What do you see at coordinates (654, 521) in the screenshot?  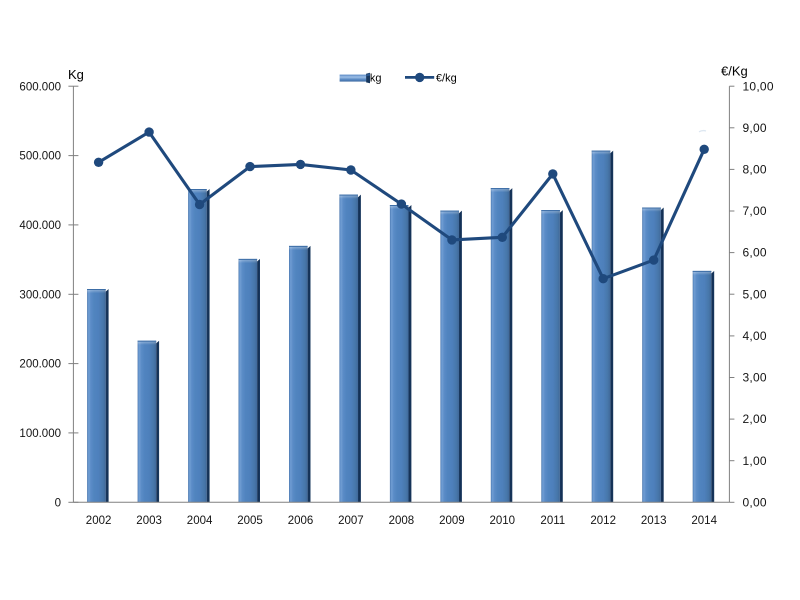 I see `svg-text: 2013` at bounding box center [654, 521].